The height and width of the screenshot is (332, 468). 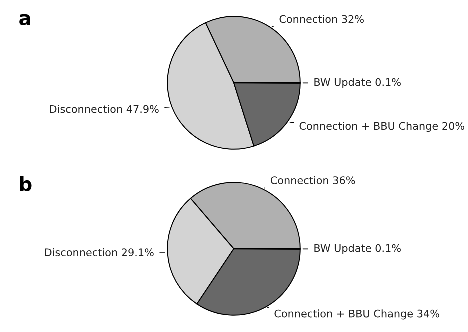 What do you see at coordinates (313, 180) in the screenshot?
I see `slice-label: Connection 36%` at bounding box center [313, 180].